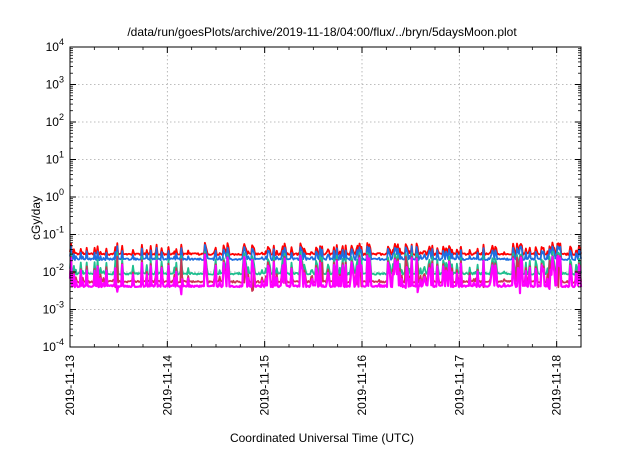 This screenshot has height=453, width=640. What do you see at coordinates (53, 345) in the screenshot?
I see `y-tick-label: 10⁻⁴` at bounding box center [53, 345].